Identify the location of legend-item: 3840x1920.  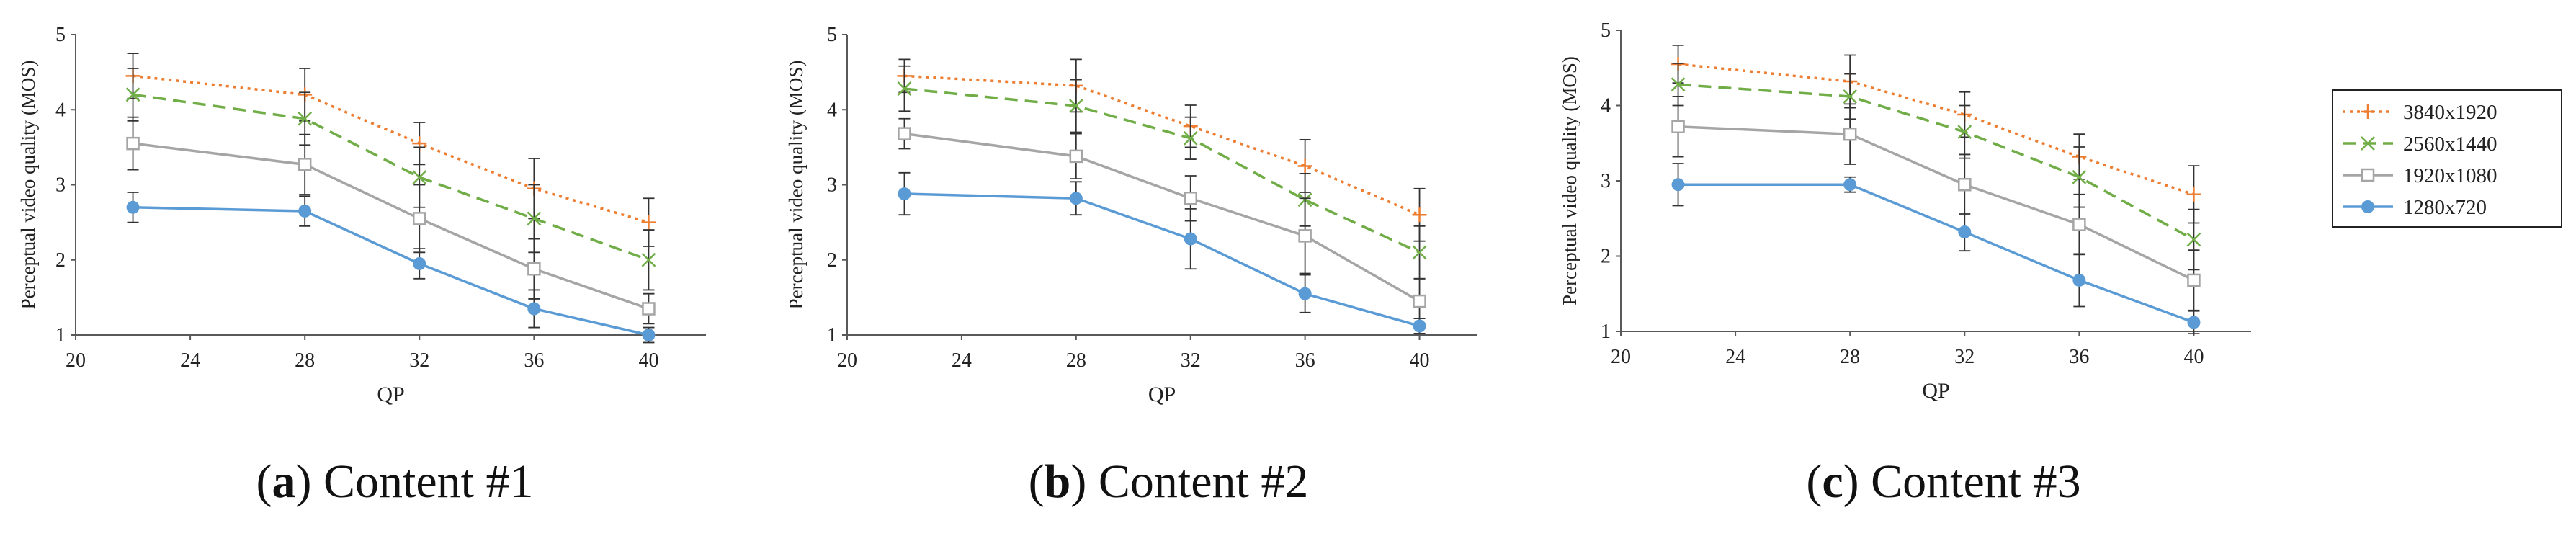
(2420, 112).